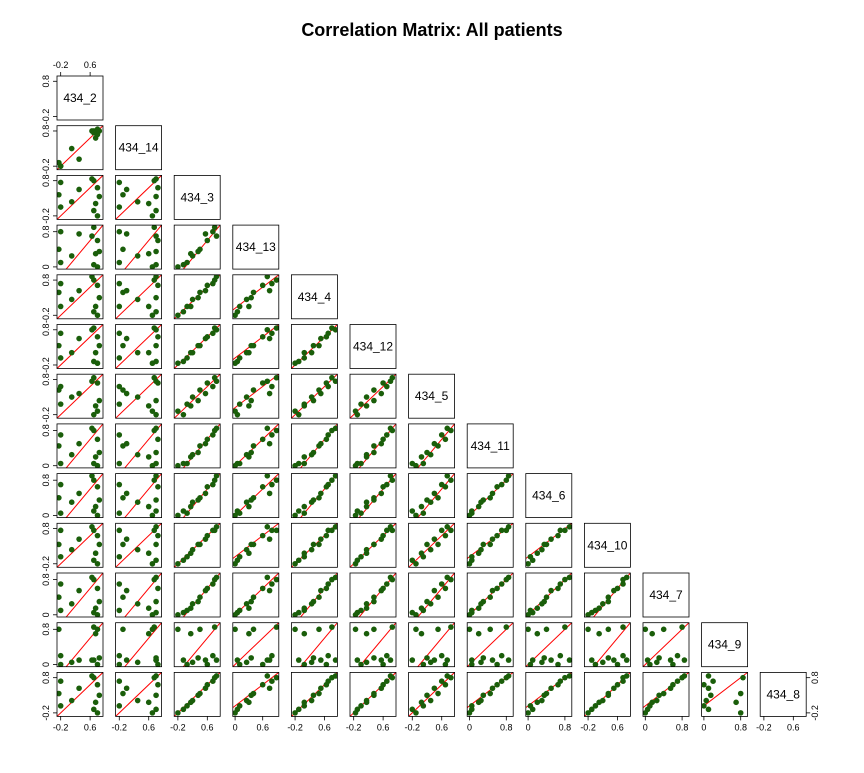  What do you see at coordinates (432, 396) in the screenshot?
I see `variable-name: 434_5` at bounding box center [432, 396].